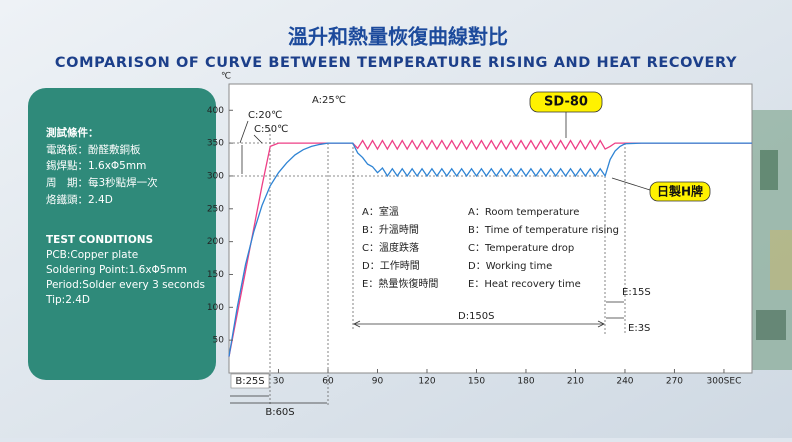  I want to click on x-tick-label: 240, so click(624, 382).